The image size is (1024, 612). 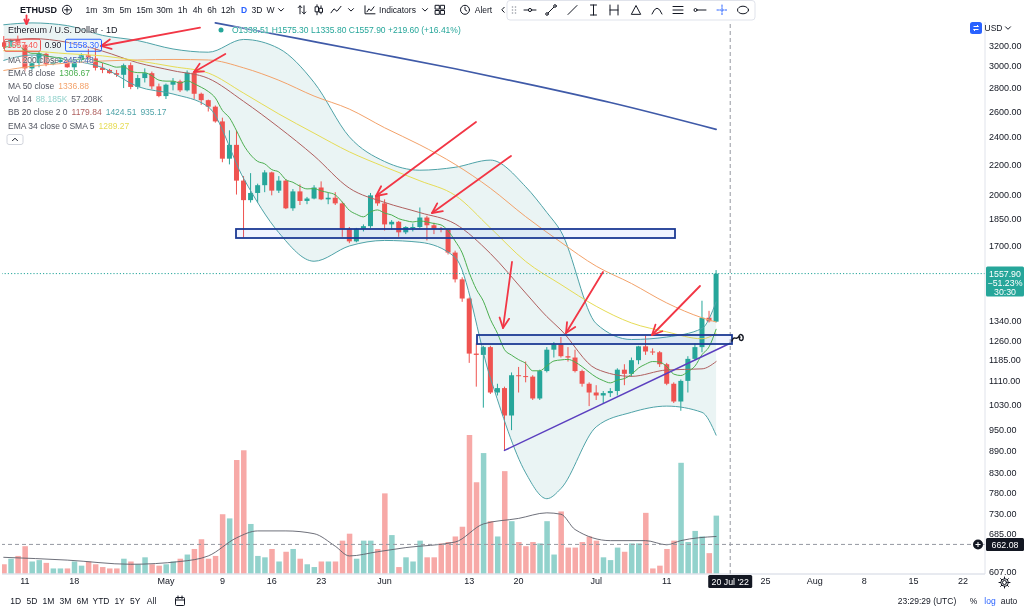 I want to click on annotation: 1179.84, so click(x=86, y=112).